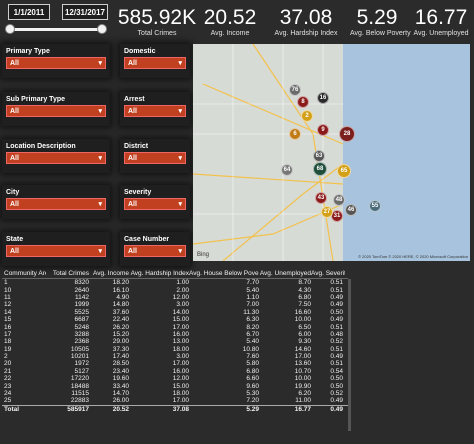  What do you see at coordinates (175, 393) in the screenshot?
I see `table-row: 24 11515 14.70 18.00 5.30 6.20 0.52` at bounding box center [175, 393].